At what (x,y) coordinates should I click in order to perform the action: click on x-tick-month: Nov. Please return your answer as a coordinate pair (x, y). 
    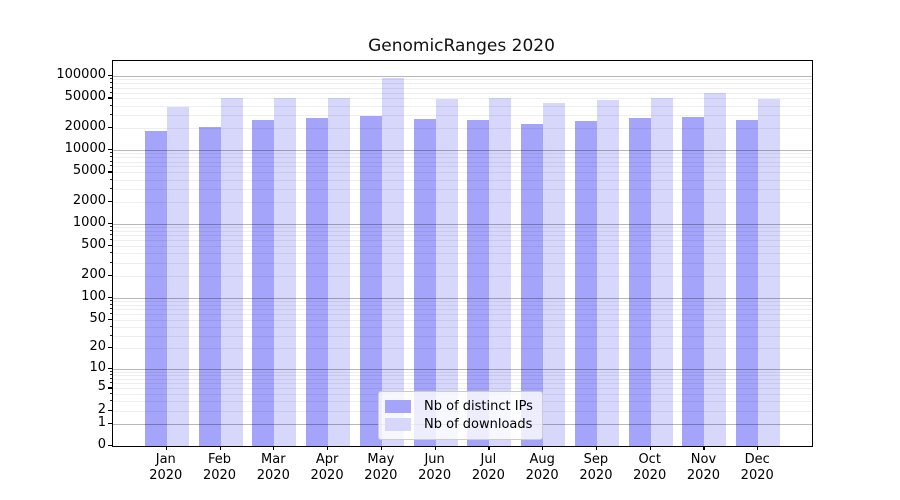
    Looking at the image, I should click on (703, 459).